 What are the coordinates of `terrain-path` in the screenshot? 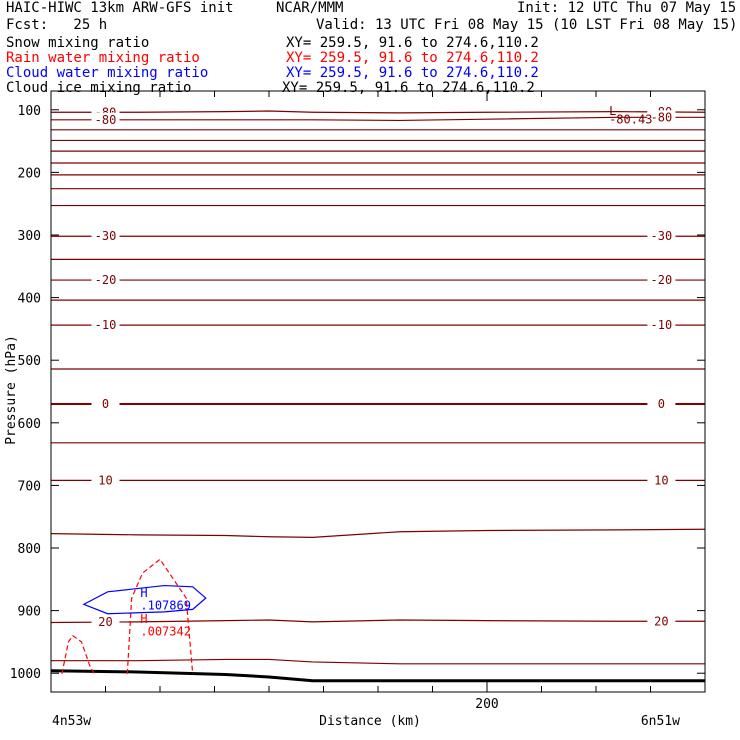 It's located at (377, 676).